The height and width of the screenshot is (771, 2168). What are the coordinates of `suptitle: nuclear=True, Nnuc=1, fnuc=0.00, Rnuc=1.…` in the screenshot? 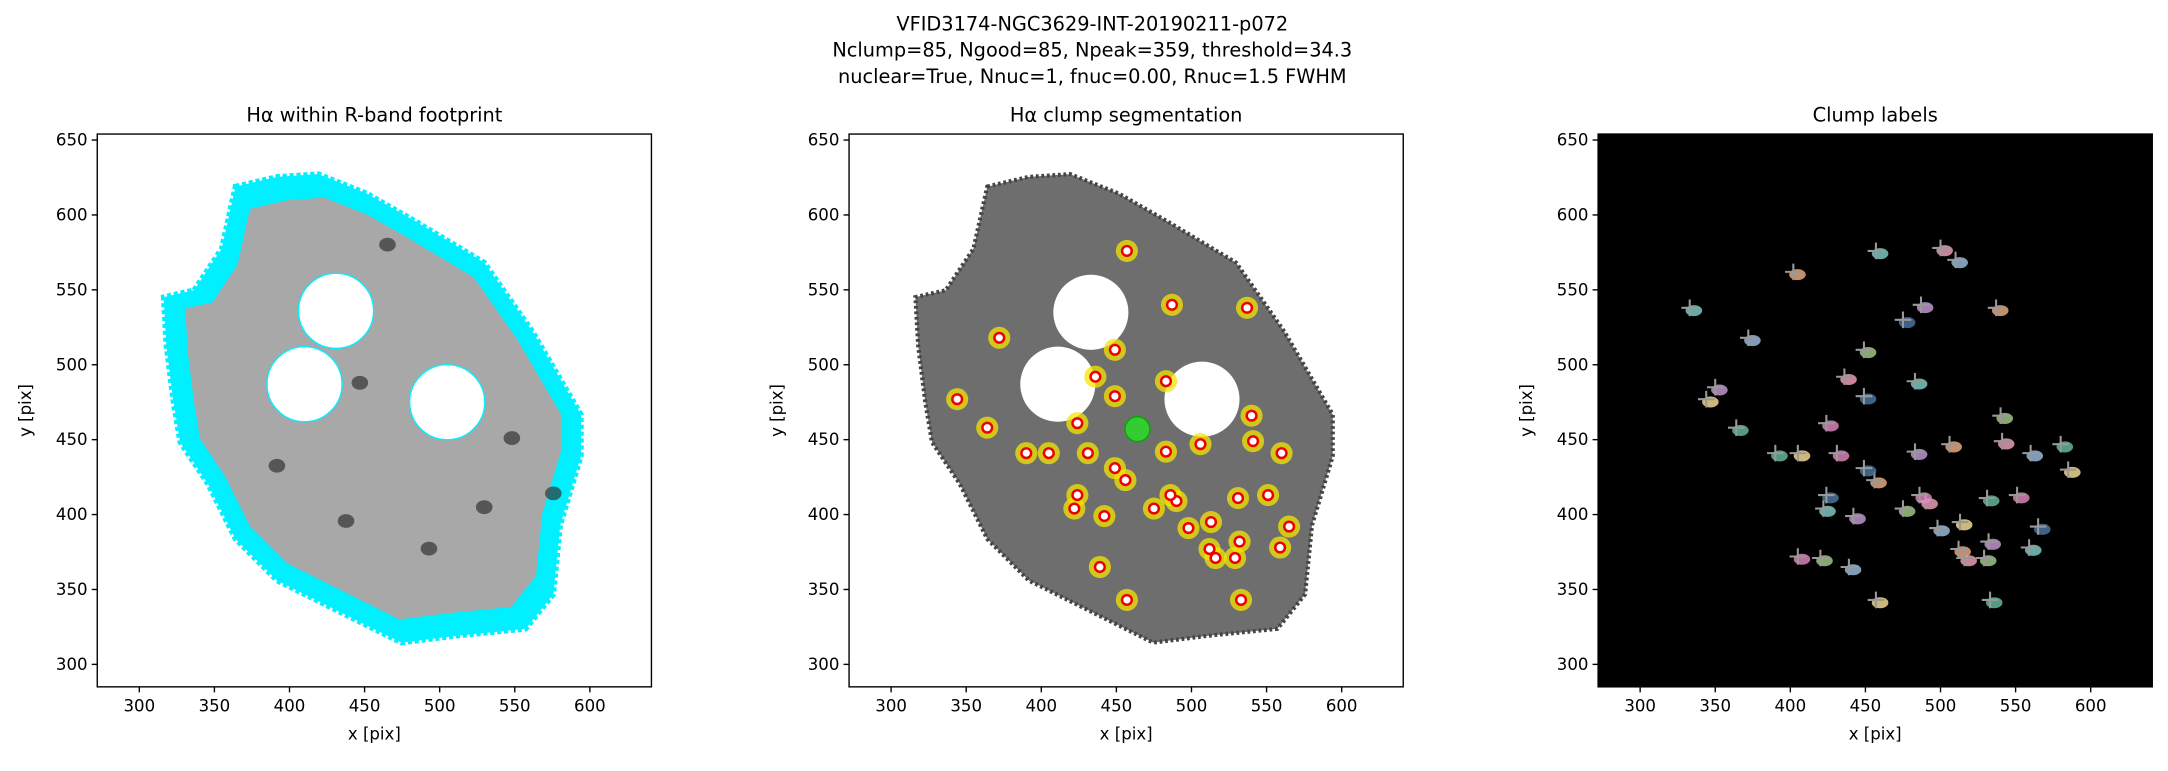 It's located at (1092, 76).